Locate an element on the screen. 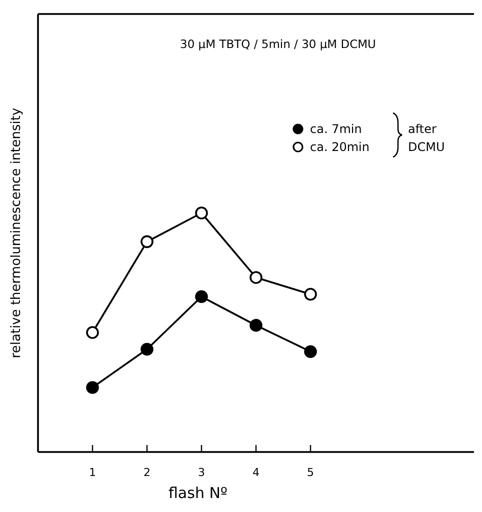  x-tick-label: 1 is located at coordinates (92, 472).